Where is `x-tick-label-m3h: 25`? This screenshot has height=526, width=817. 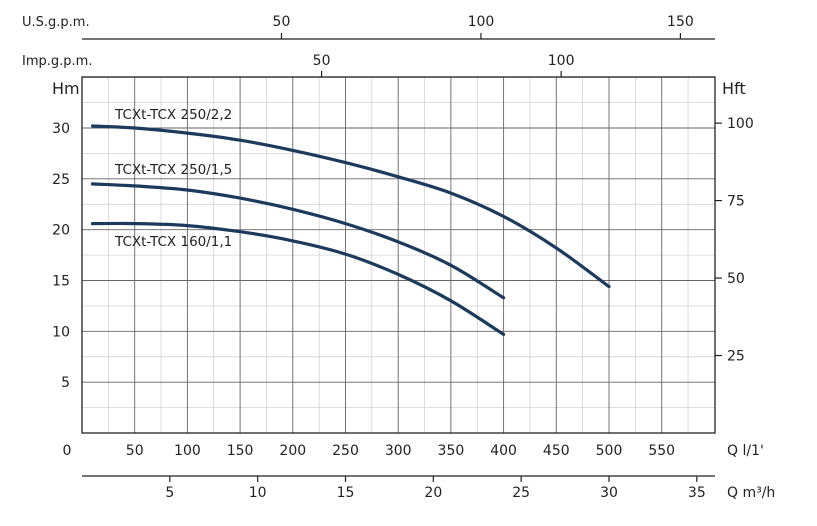
x-tick-label-m3h: 25 is located at coordinates (521, 493).